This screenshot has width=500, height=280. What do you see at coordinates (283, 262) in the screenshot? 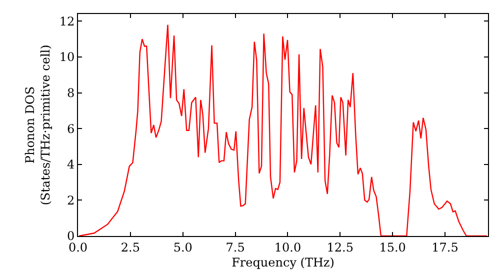
I see `x-axis-title: Frequency (THz)` at bounding box center [283, 262].